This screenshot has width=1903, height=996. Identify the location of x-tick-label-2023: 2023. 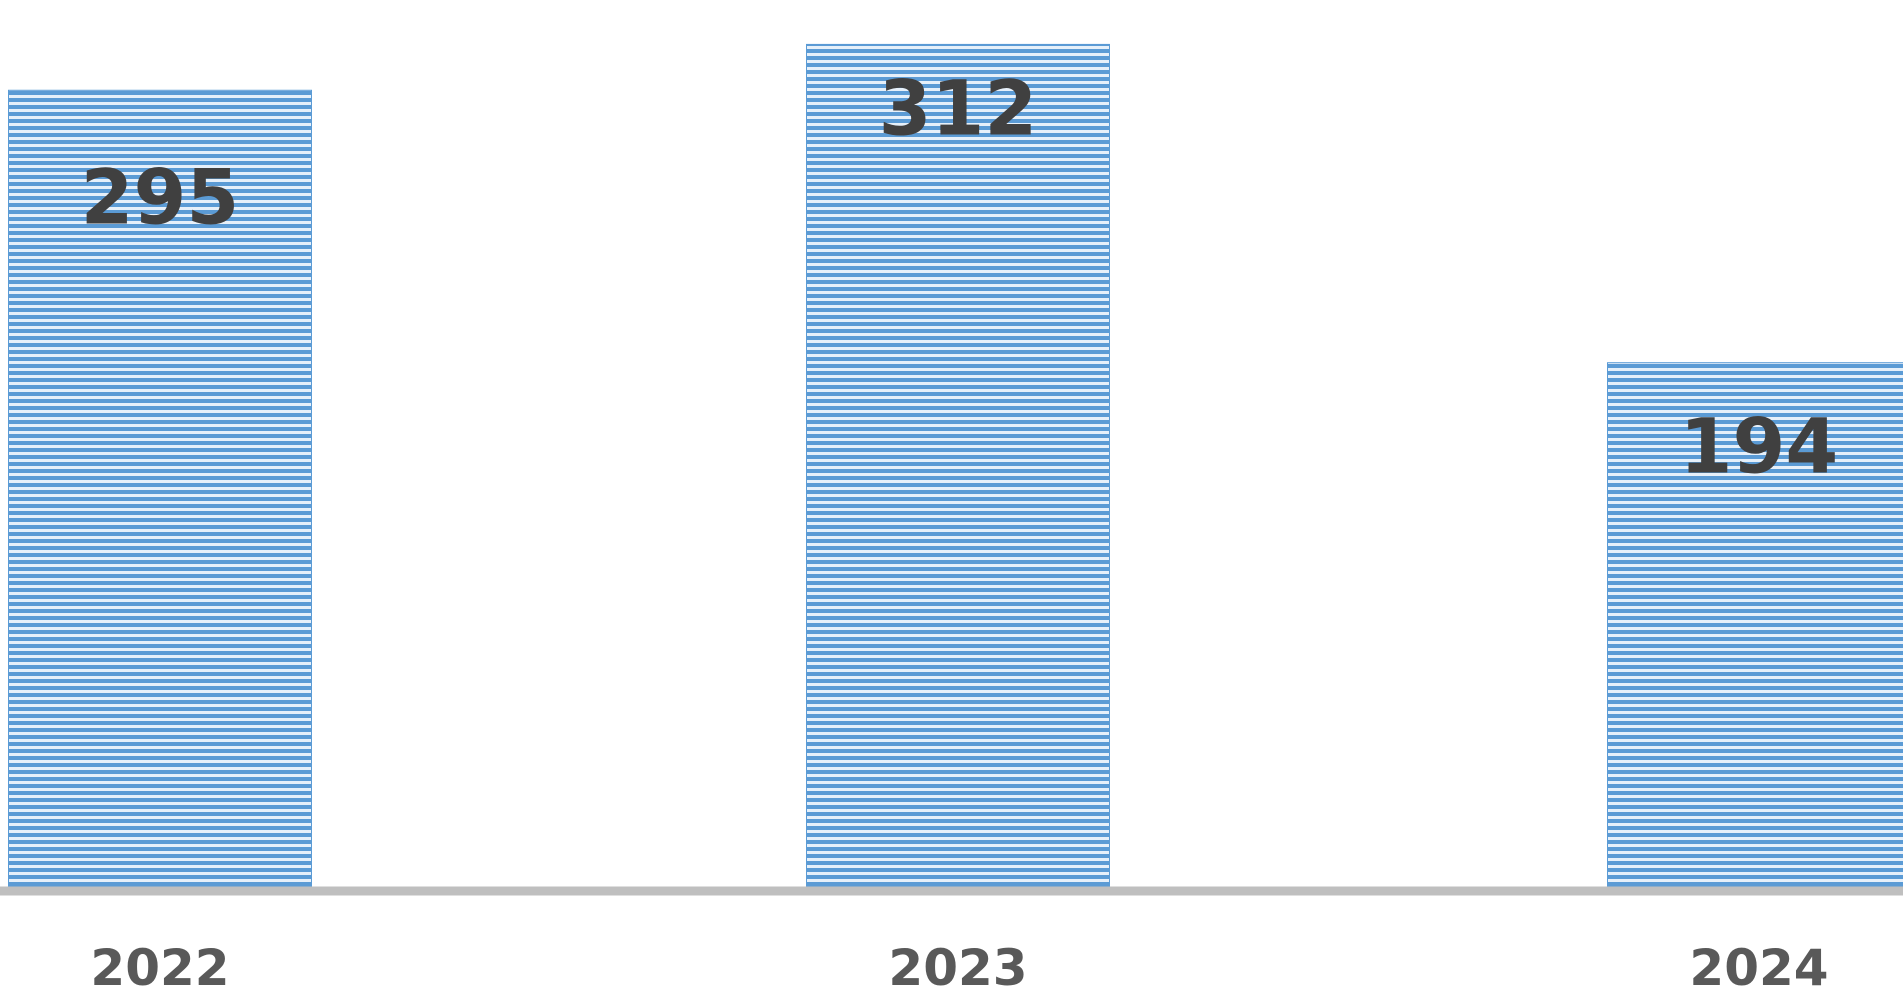
(957, 965).